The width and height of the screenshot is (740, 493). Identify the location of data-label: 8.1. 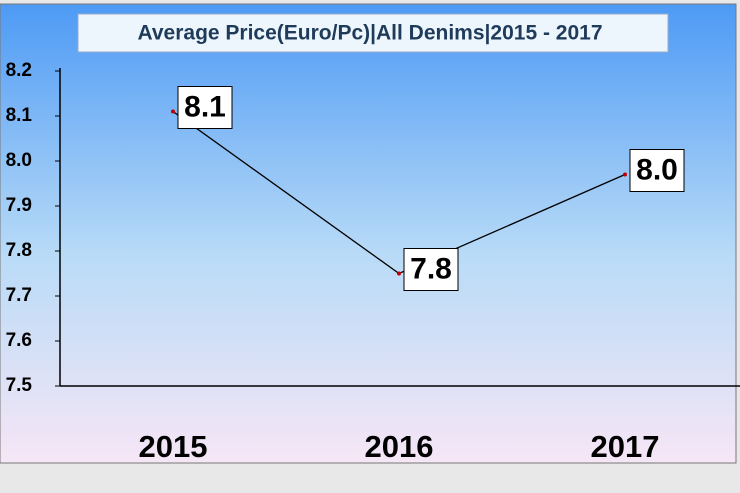
(205, 106).